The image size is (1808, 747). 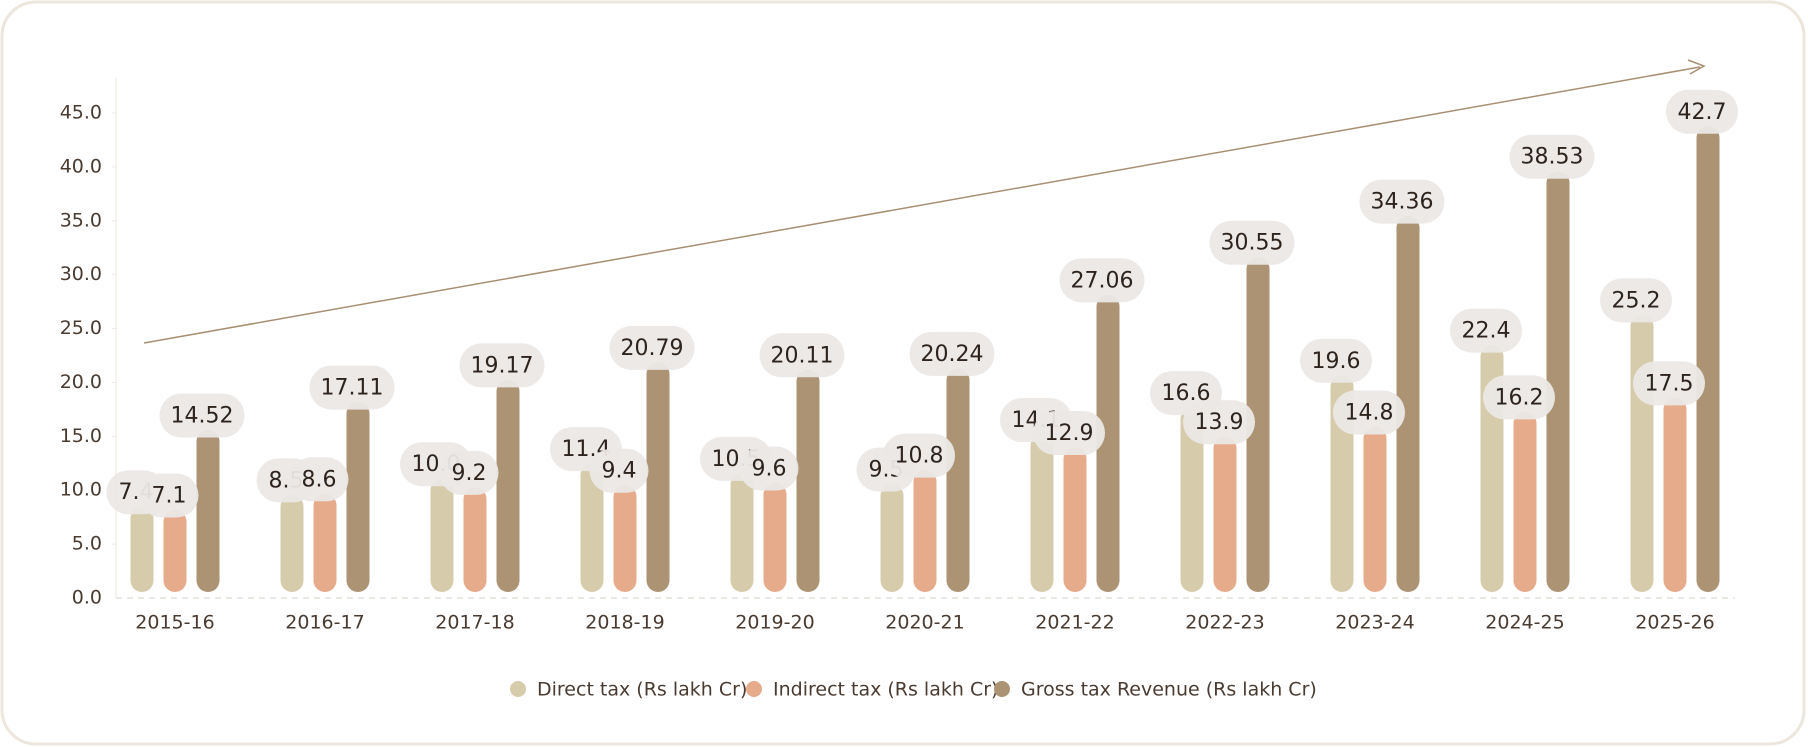 What do you see at coordinates (174, 623) in the screenshot?
I see `x-tick-label: 2015-16` at bounding box center [174, 623].